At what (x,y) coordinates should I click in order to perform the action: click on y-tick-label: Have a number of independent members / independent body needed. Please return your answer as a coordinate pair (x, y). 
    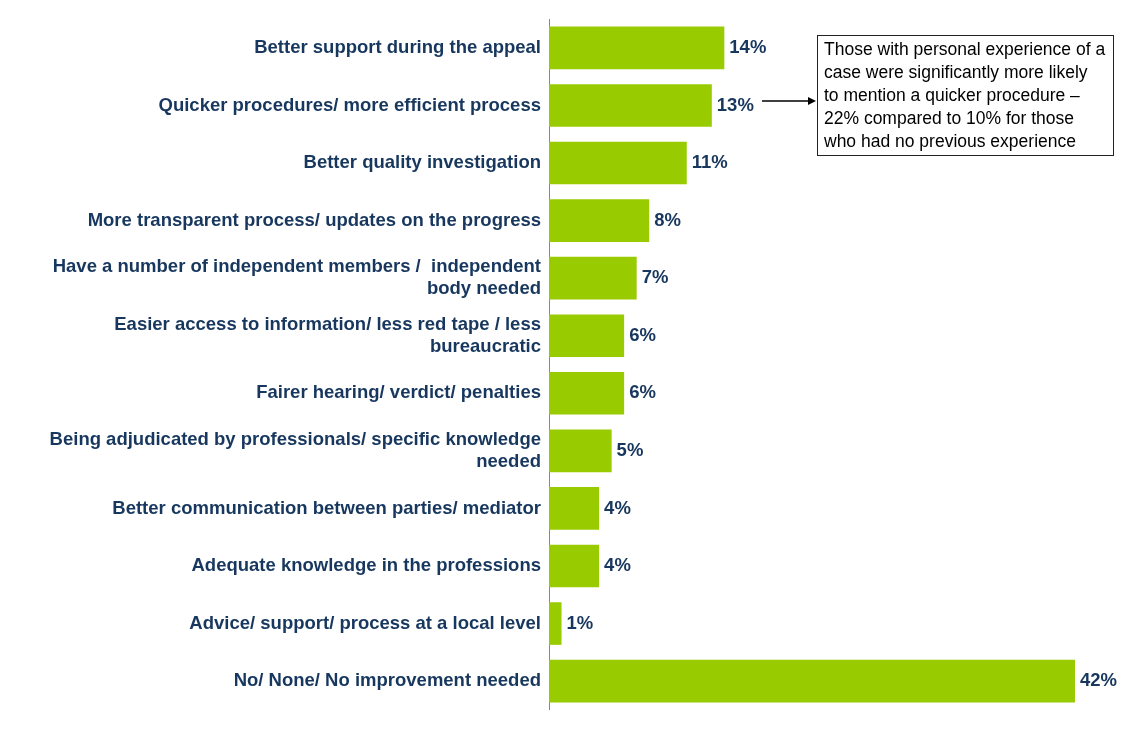
    Looking at the image, I should click on (296, 277).